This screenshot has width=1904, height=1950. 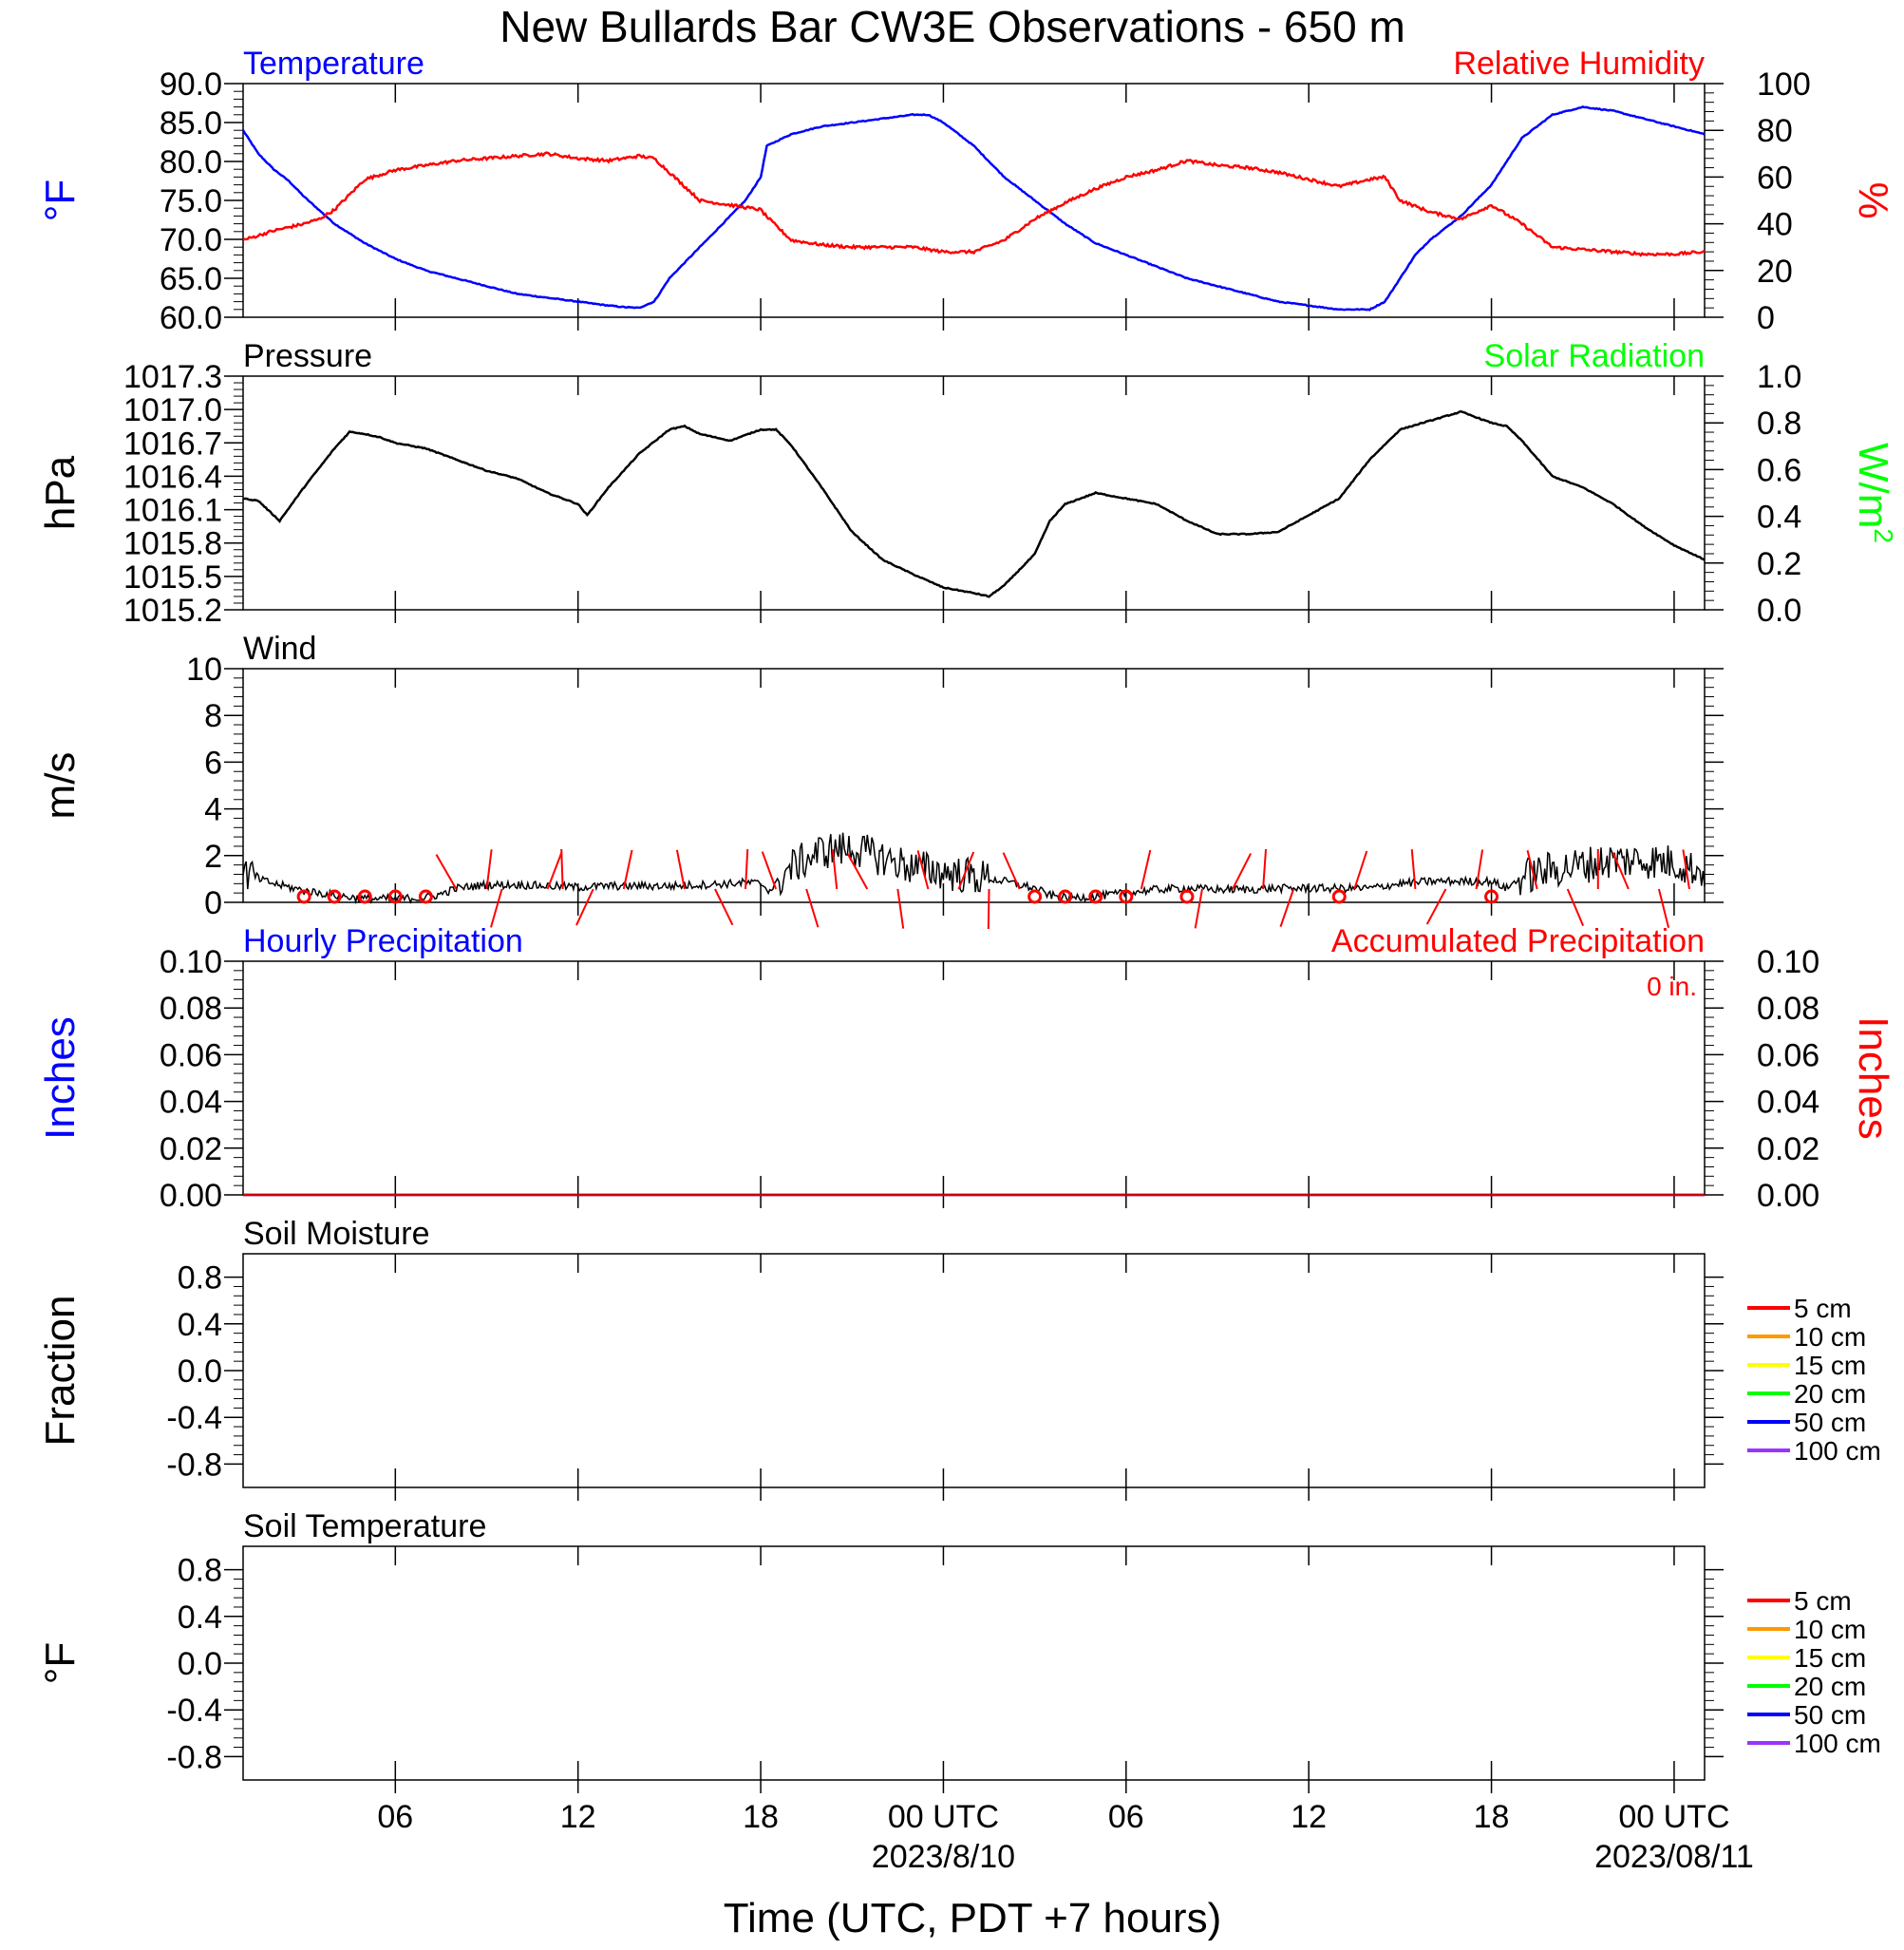 I want to click on y-tick-label-left: 60.0, so click(x=191, y=318).